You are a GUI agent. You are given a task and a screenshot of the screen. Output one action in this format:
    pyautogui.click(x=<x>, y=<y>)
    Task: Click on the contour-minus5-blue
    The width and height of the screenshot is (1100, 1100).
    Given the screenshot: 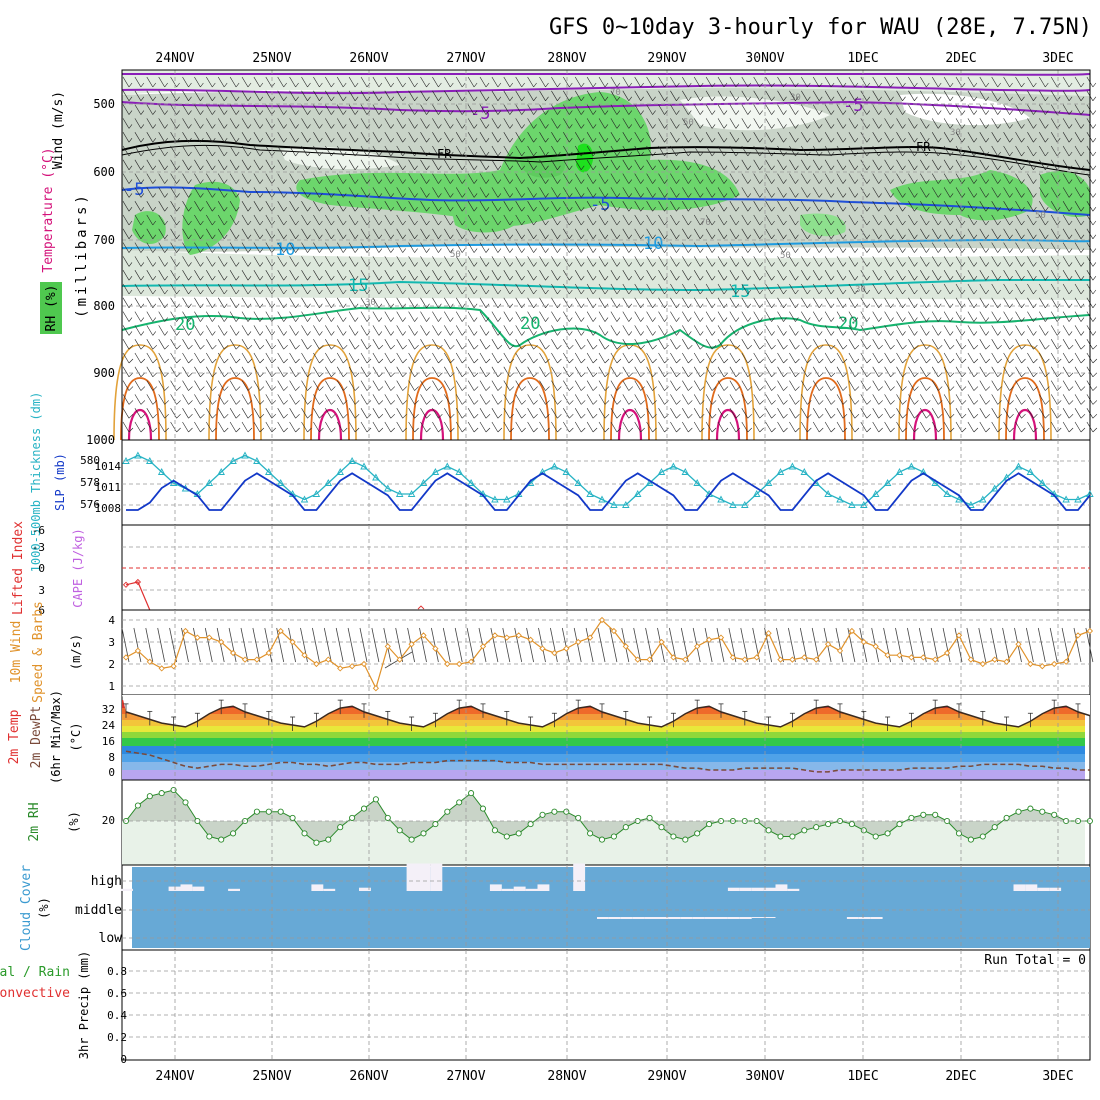 What is the action you would take?
    pyautogui.click(x=606, y=201)
    